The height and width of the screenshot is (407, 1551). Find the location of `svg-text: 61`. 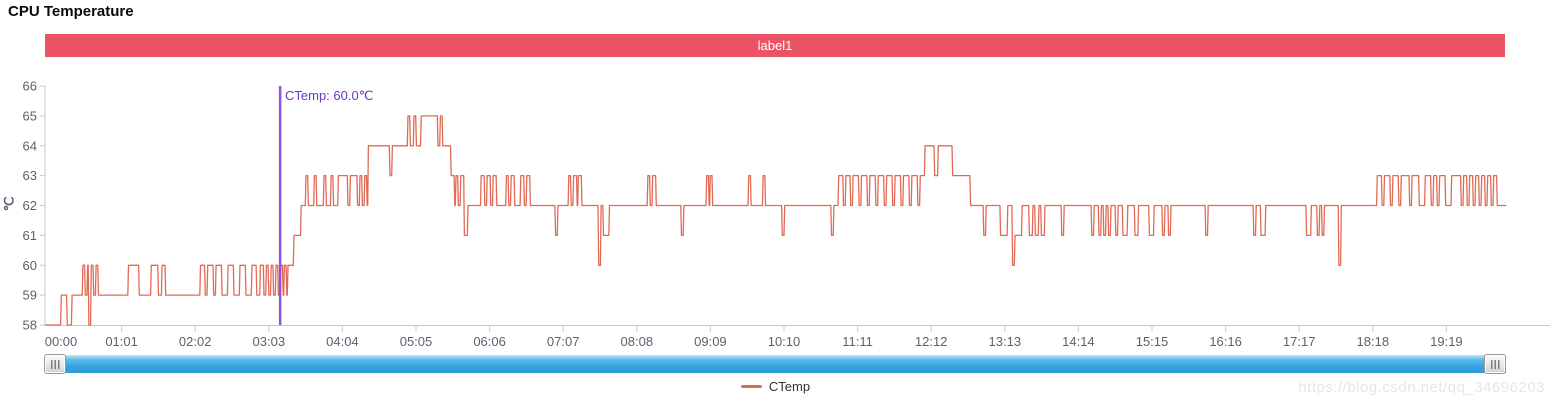

svg-text: 61 is located at coordinates (30, 235).